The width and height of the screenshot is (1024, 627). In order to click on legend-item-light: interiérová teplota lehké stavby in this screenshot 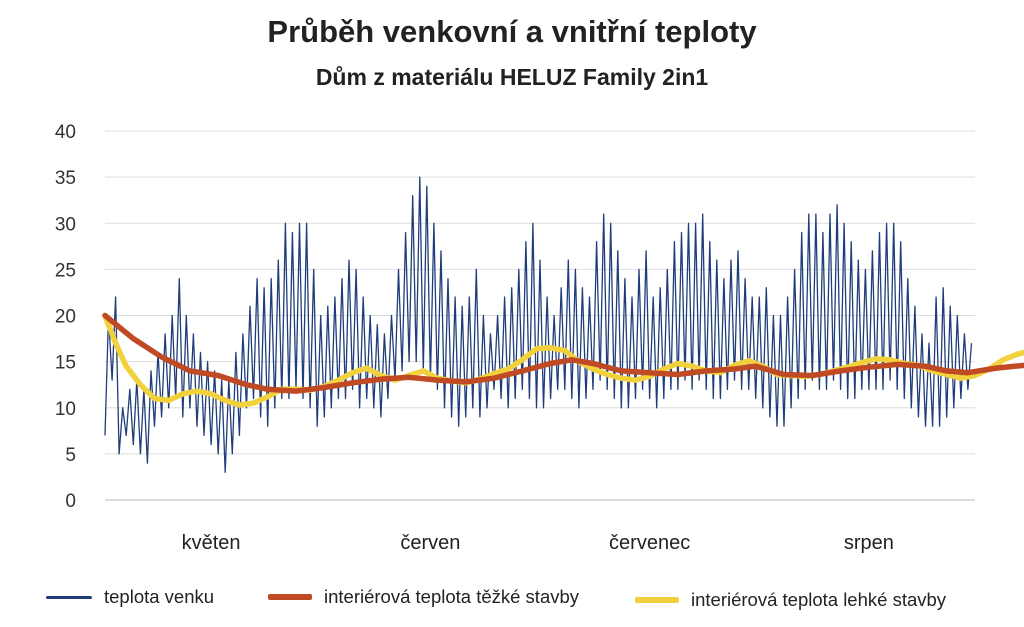, I will do `click(790, 600)`.